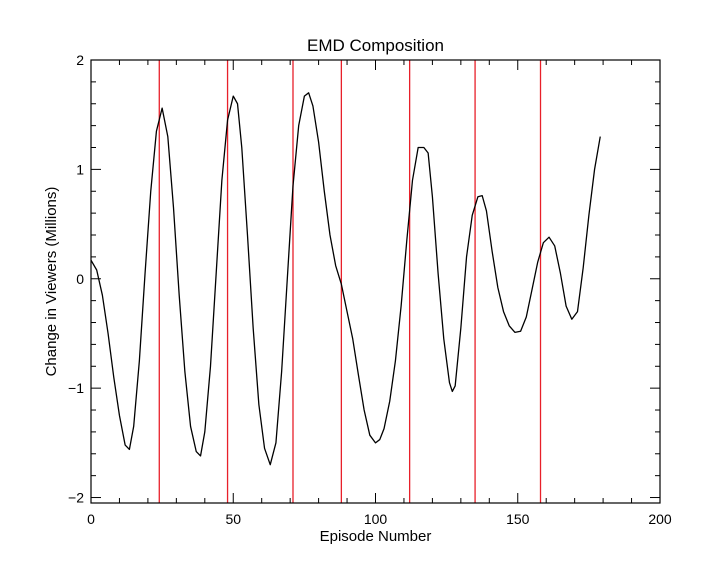 This screenshot has width=717, height=573. What do you see at coordinates (376, 519) in the screenshot?
I see `x-tick-label: 100` at bounding box center [376, 519].